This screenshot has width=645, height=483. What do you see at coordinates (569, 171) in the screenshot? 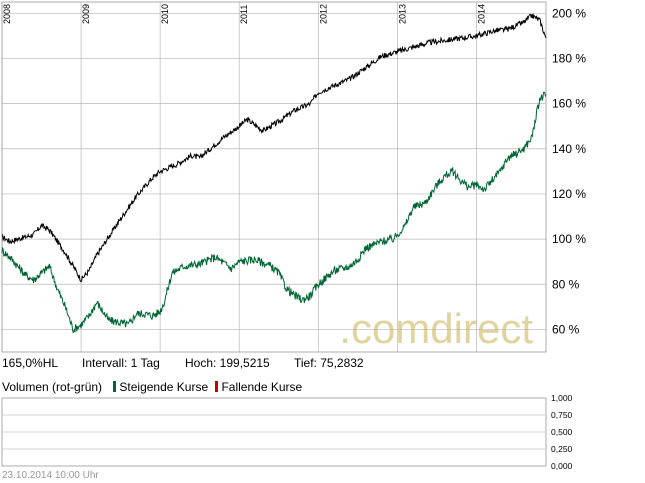
I see `y-axis-ticks: 60 % 80 % 100 % 120 % 140 % 160 % 180 % 200 %` at bounding box center [569, 171].